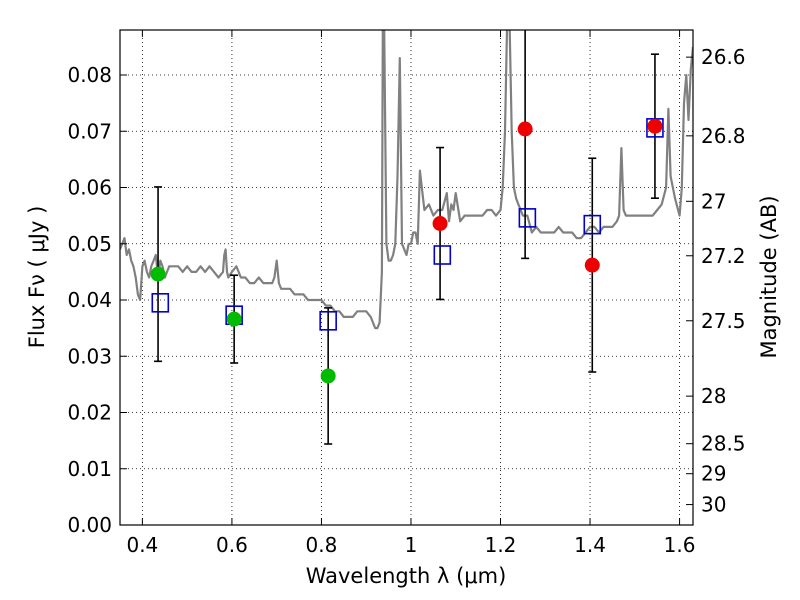  I want to click on magnitude-tick-label: 28, so click(713, 396).